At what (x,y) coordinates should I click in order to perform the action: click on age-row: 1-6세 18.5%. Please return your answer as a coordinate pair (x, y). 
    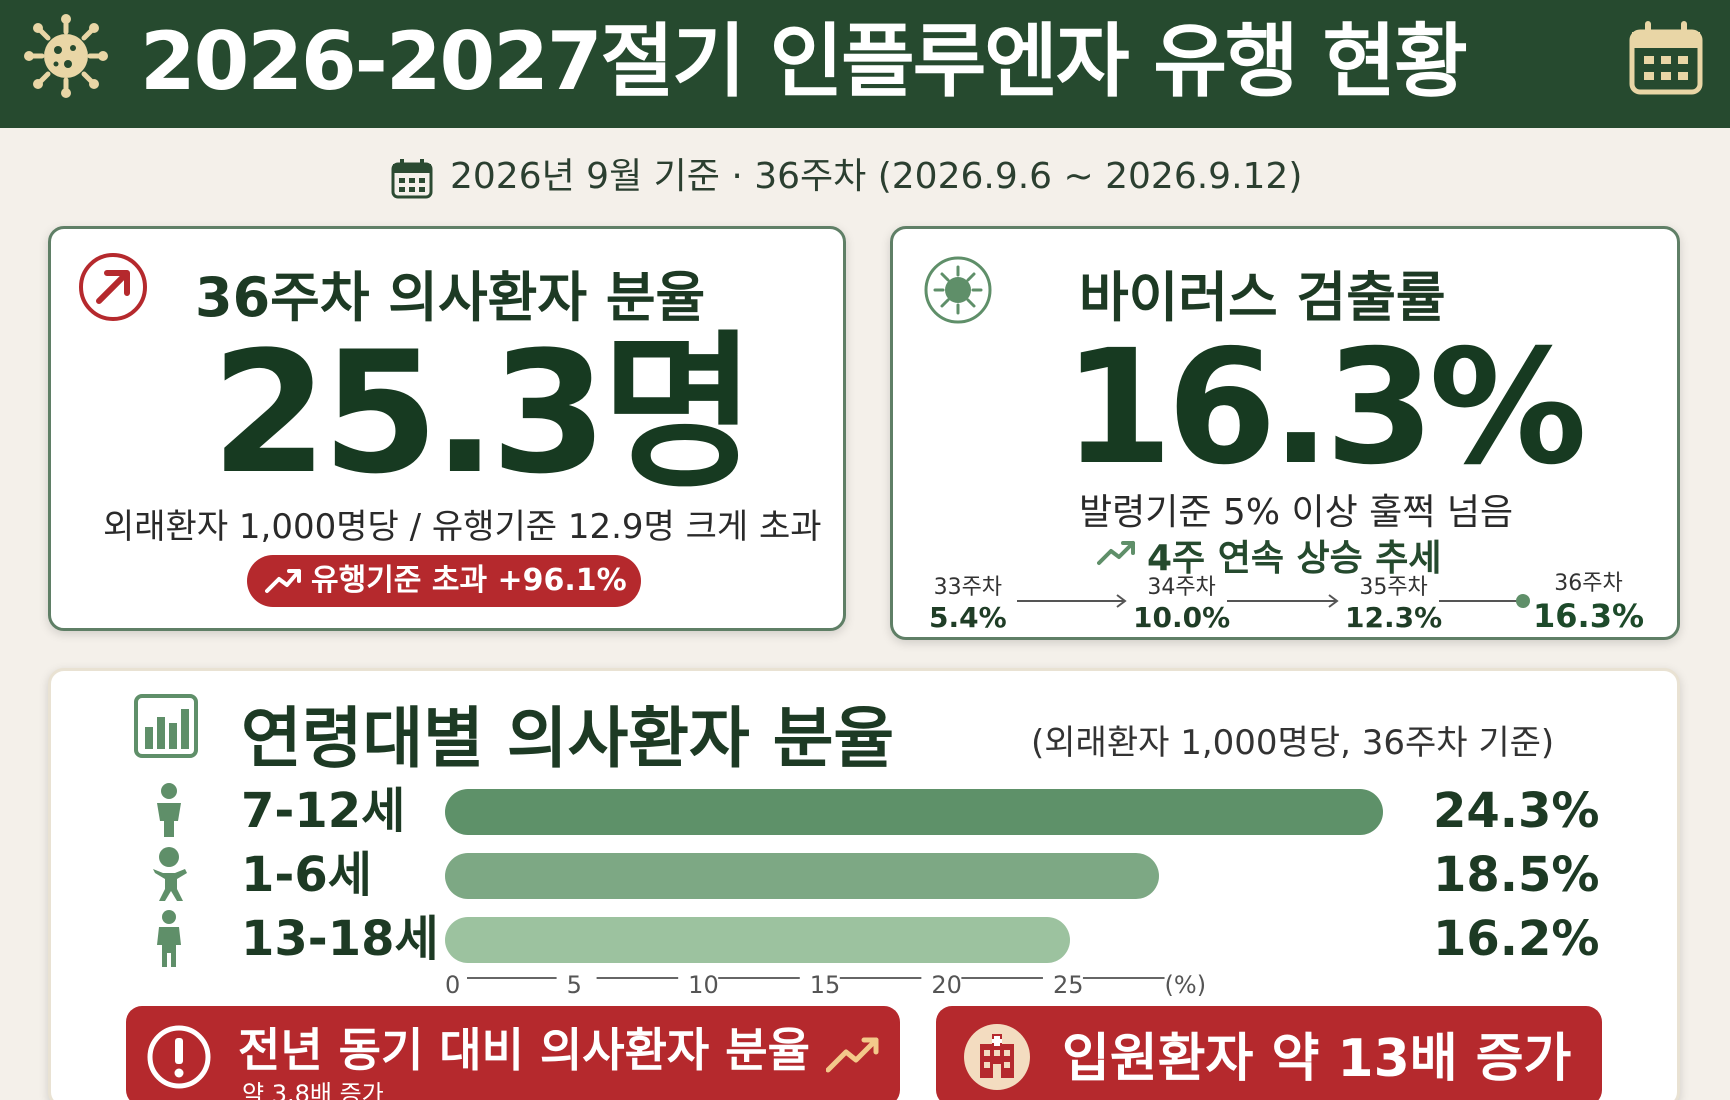
    Looking at the image, I should click on (867, 875).